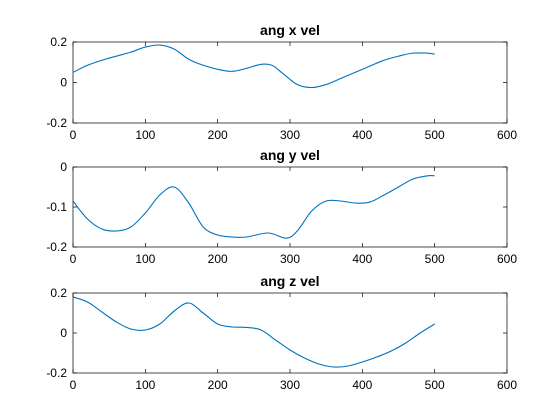 The image size is (560, 420). I want to click on chart-title: ang y vel, so click(290, 155).